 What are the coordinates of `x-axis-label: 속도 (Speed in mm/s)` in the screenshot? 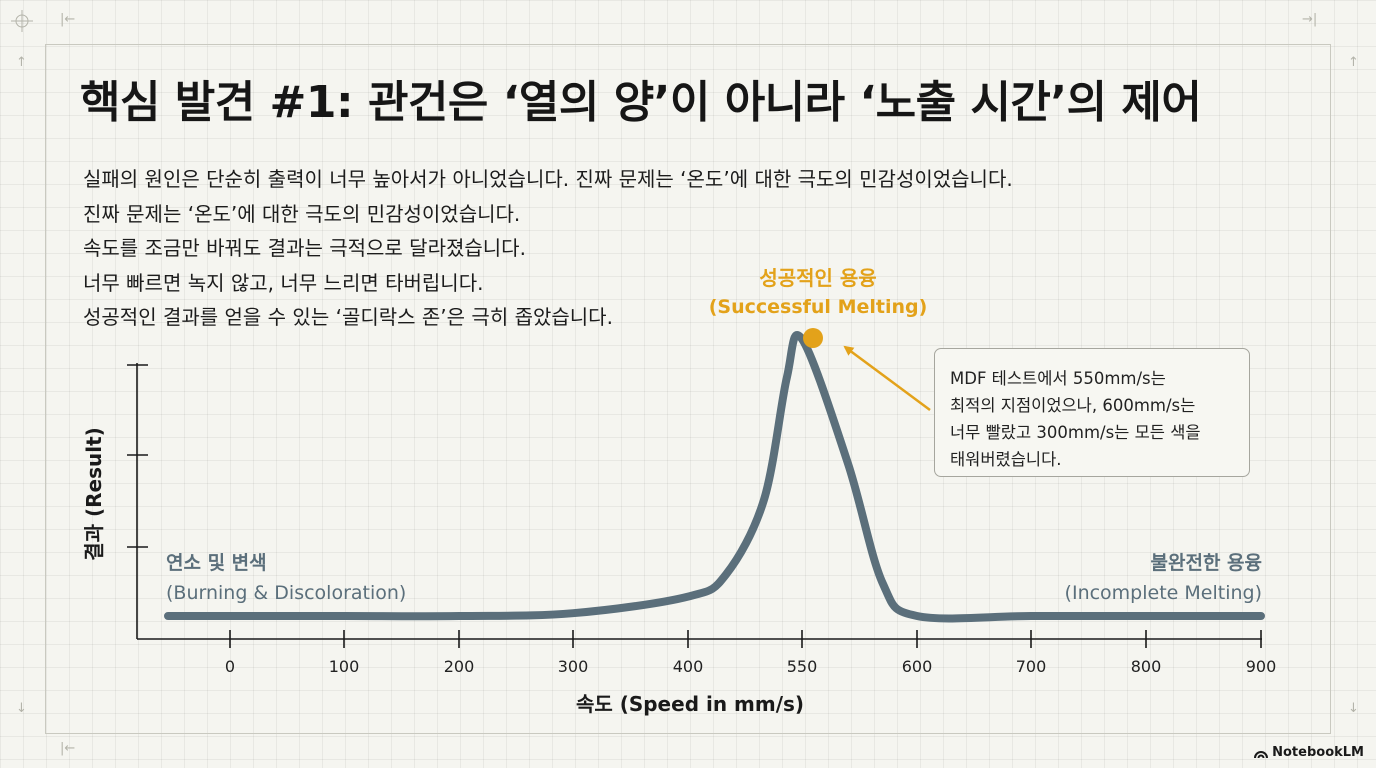 It's located at (690, 704).